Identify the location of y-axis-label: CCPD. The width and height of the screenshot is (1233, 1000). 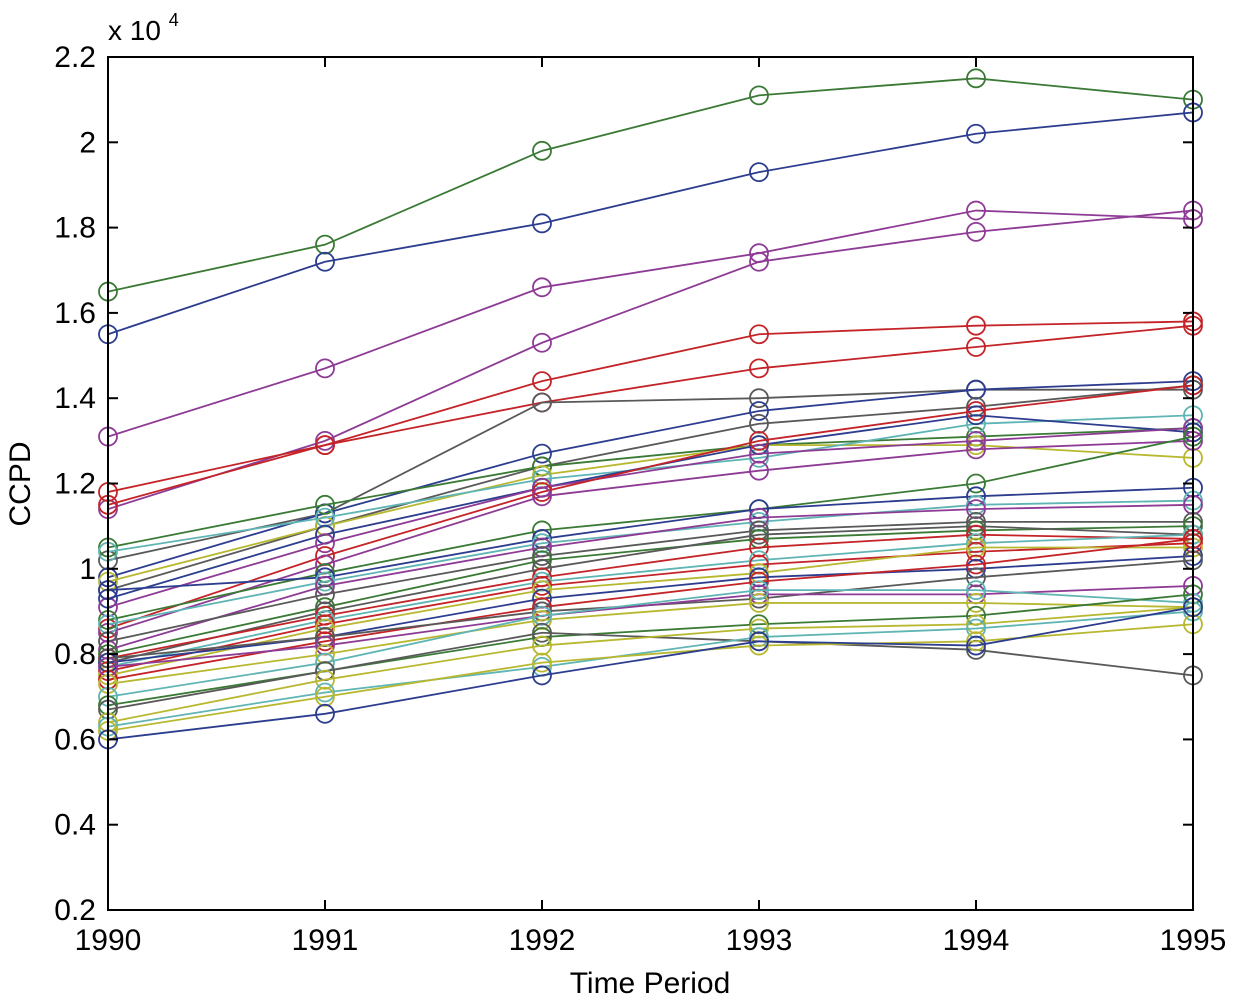
(20, 483).